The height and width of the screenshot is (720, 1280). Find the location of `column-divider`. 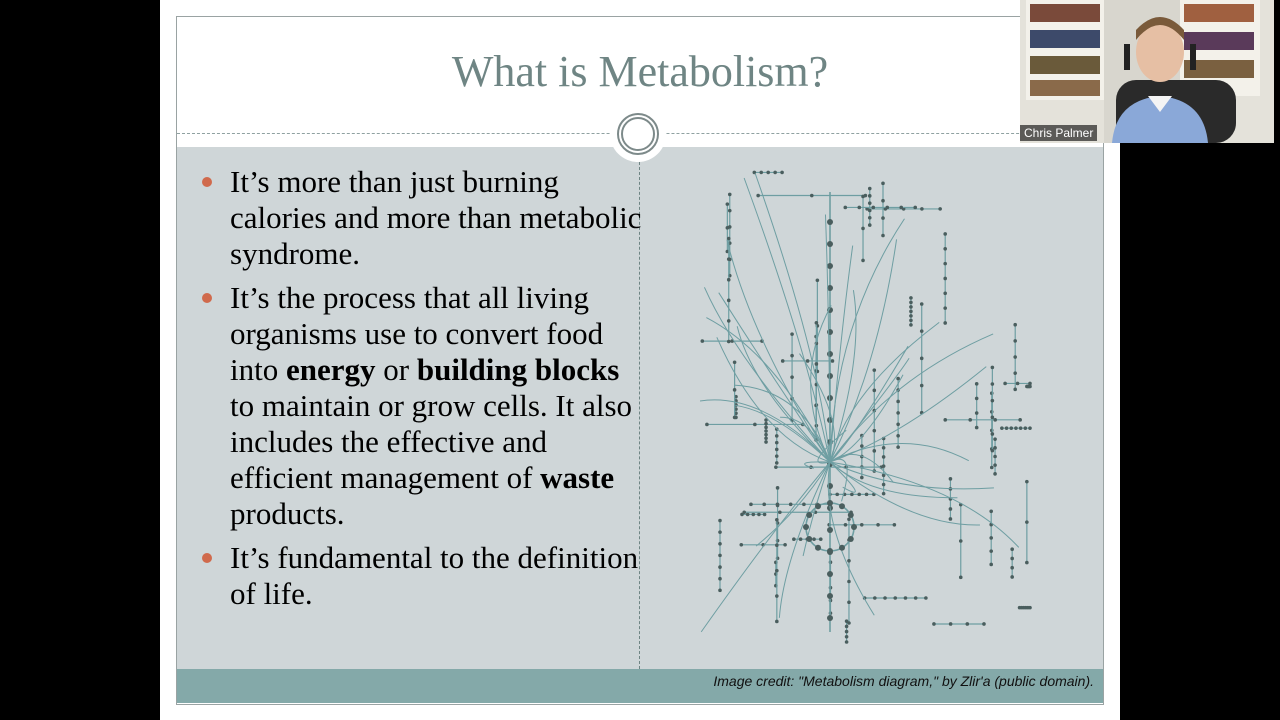

column-divider is located at coordinates (639, 408).